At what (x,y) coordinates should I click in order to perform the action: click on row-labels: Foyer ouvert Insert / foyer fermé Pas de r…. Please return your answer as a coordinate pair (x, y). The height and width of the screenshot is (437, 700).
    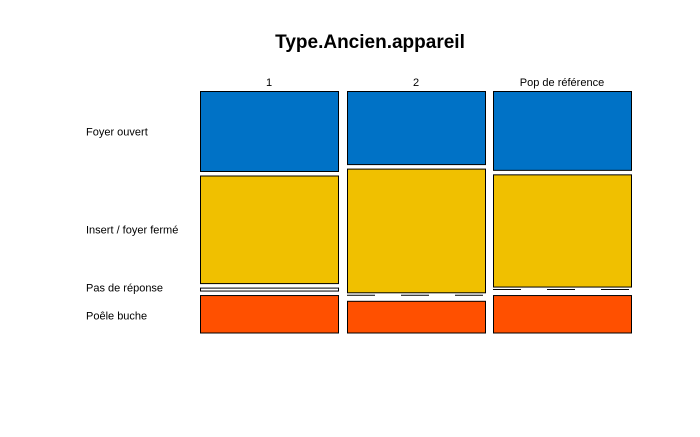
    Looking at the image, I should click on (132, 224).